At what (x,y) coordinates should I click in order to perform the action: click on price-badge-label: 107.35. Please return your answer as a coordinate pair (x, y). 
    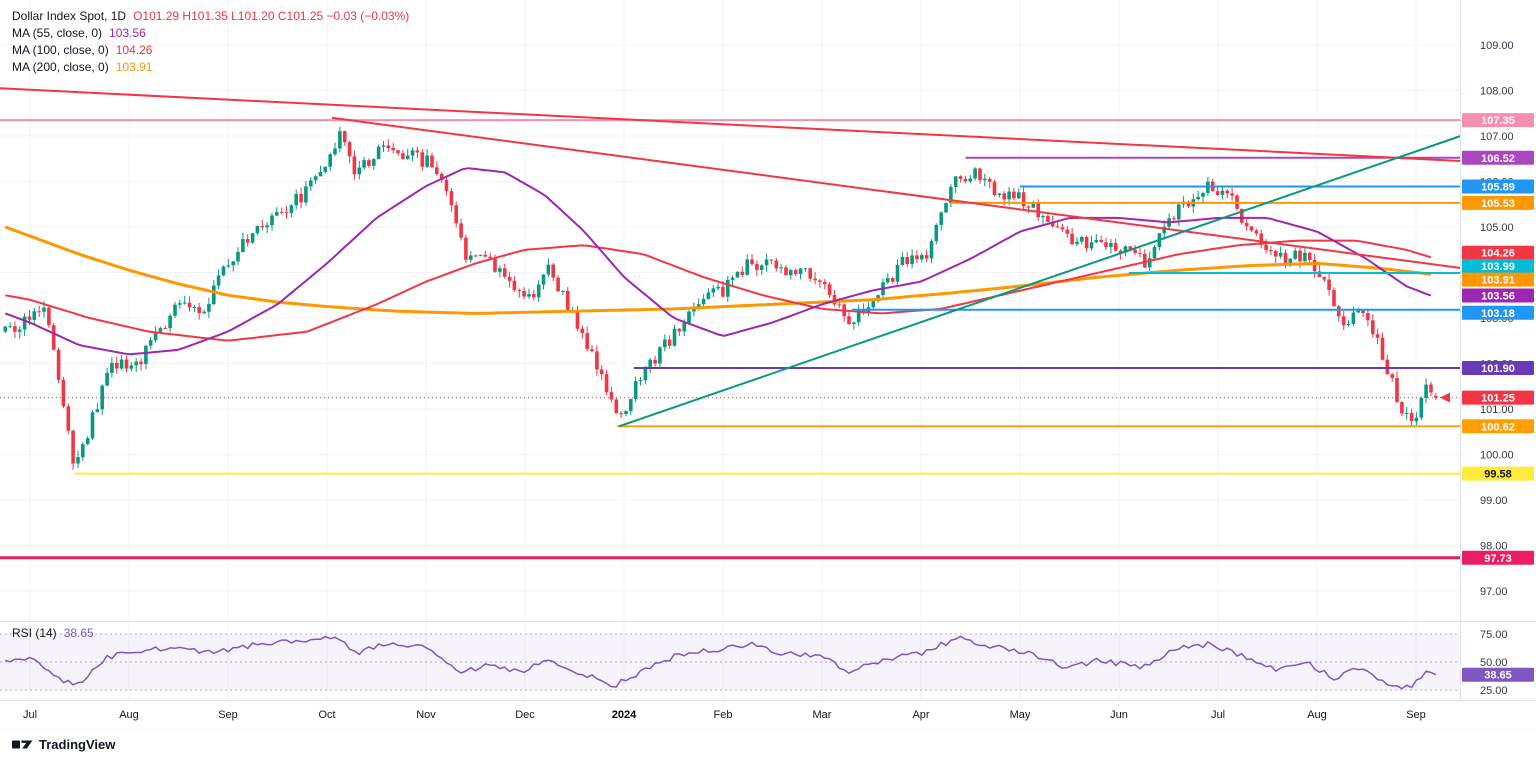
    Looking at the image, I should click on (1498, 121).